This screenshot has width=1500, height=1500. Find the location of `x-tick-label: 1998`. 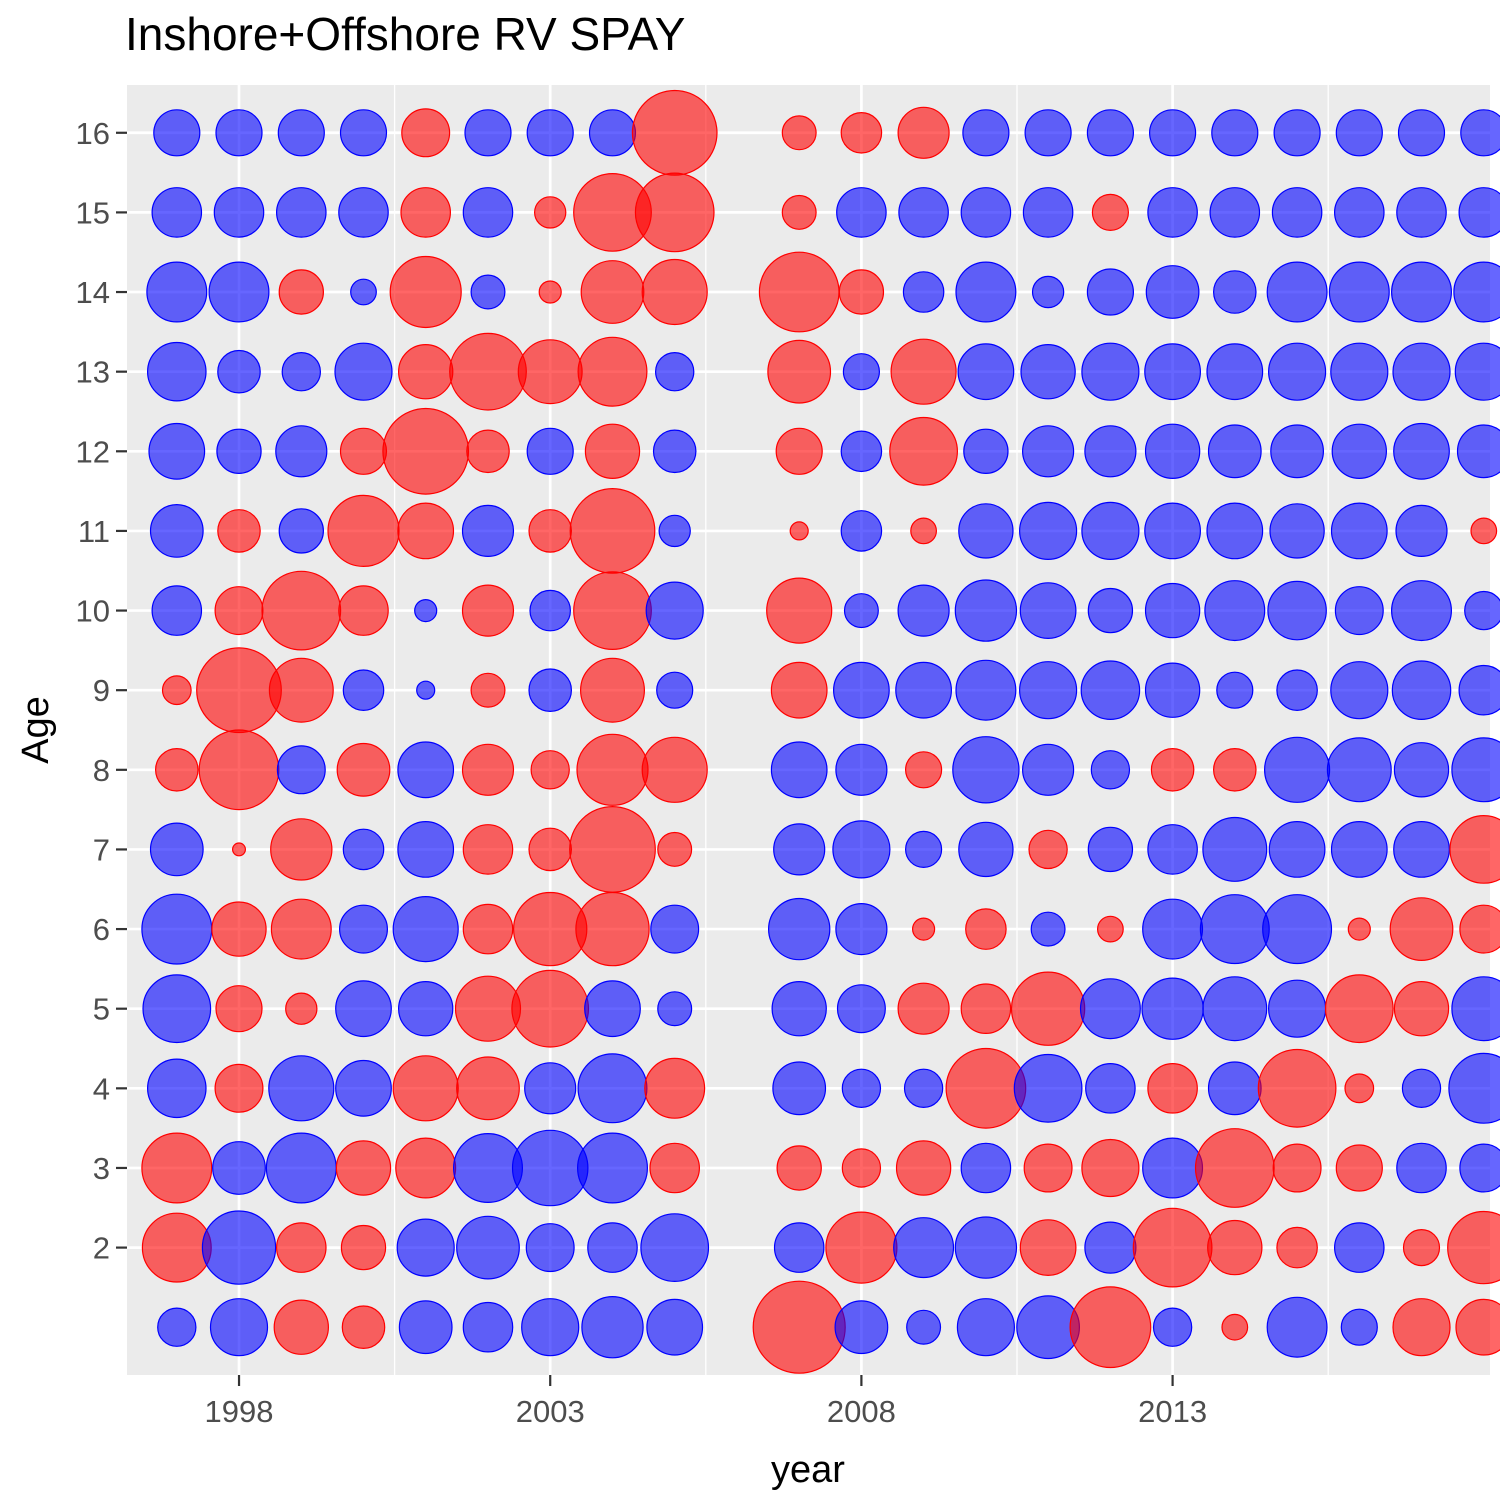

x-tick-label: 1998 is located at coordinates (239, 1411).